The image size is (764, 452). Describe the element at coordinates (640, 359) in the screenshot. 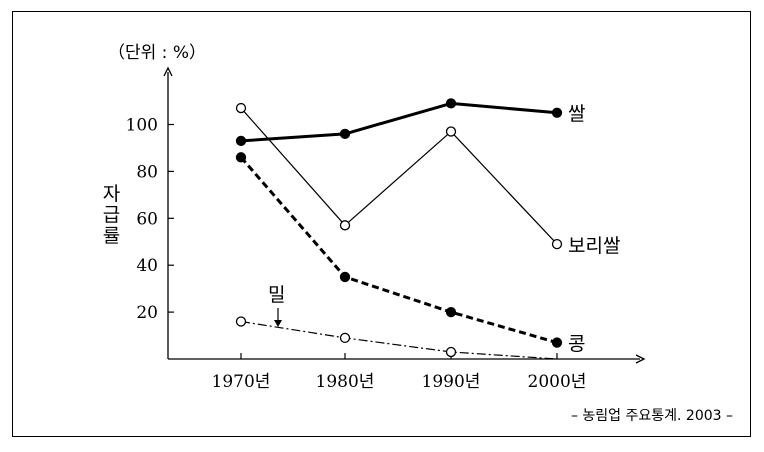

I see `x-axis-arrowhead` at that location.